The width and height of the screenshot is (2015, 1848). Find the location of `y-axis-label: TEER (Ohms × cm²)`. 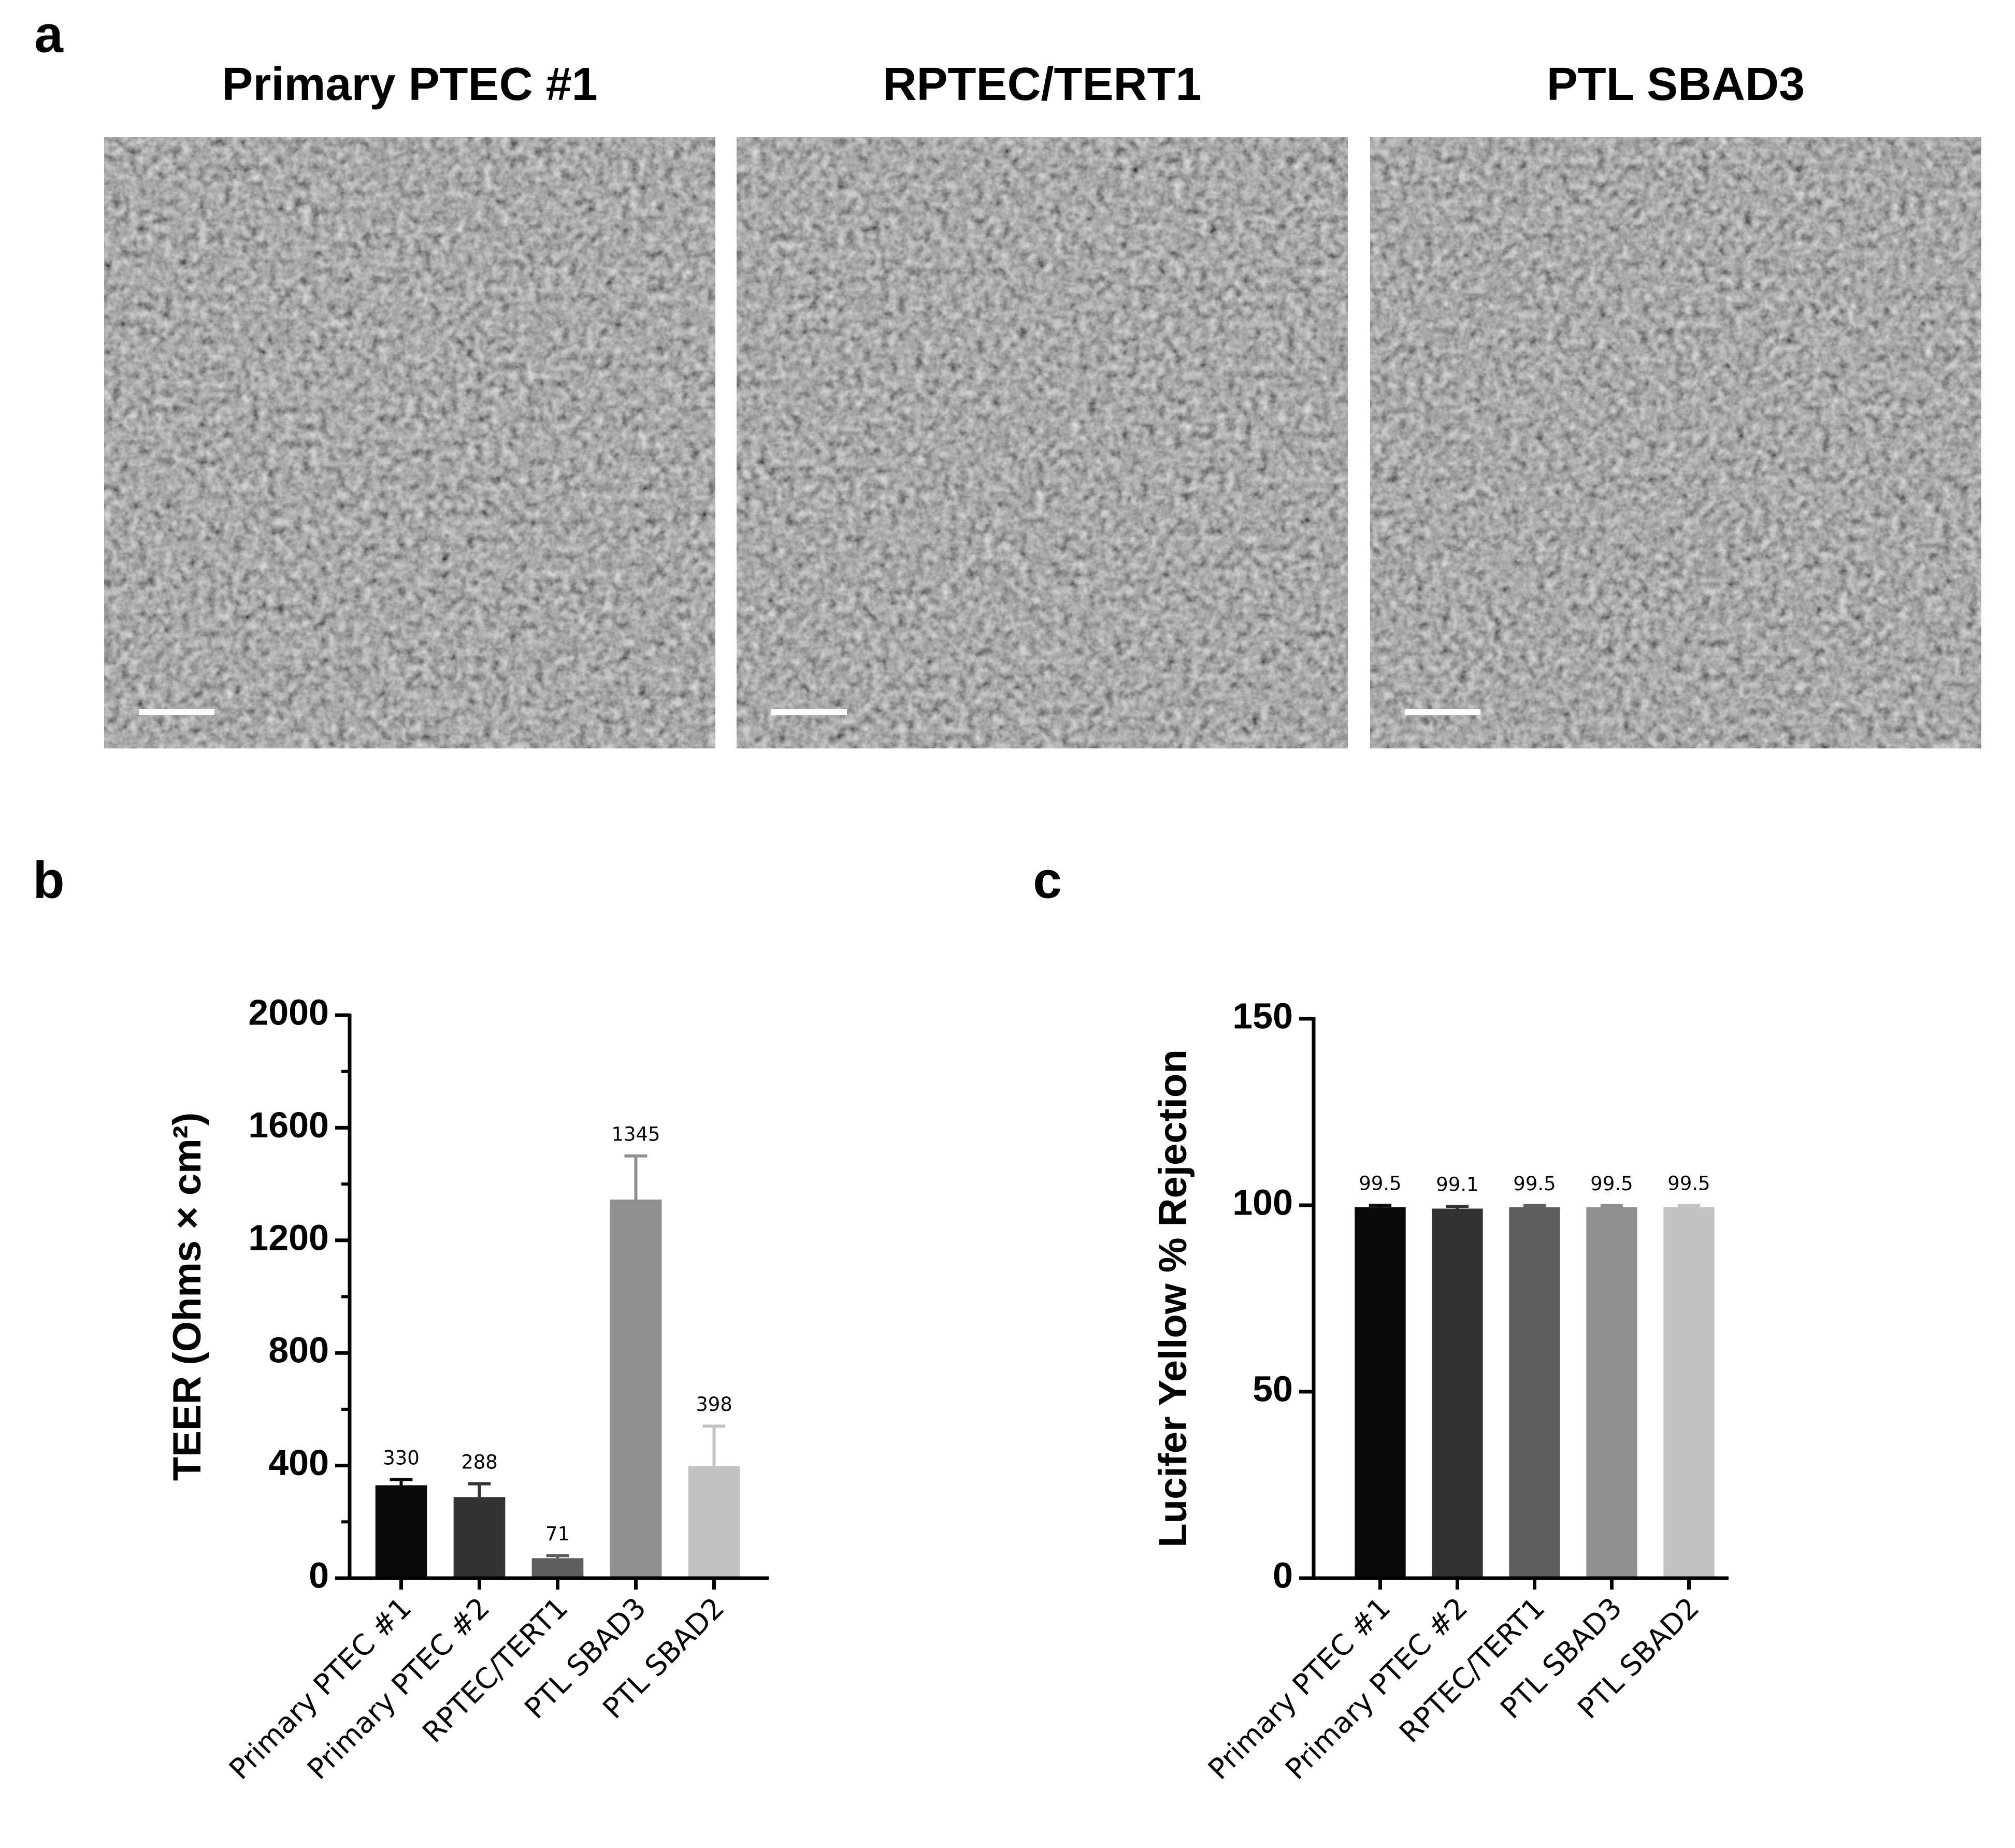

y-axis-label: TEER (Ohms × cm²) is located at coordinates (187, 1297).